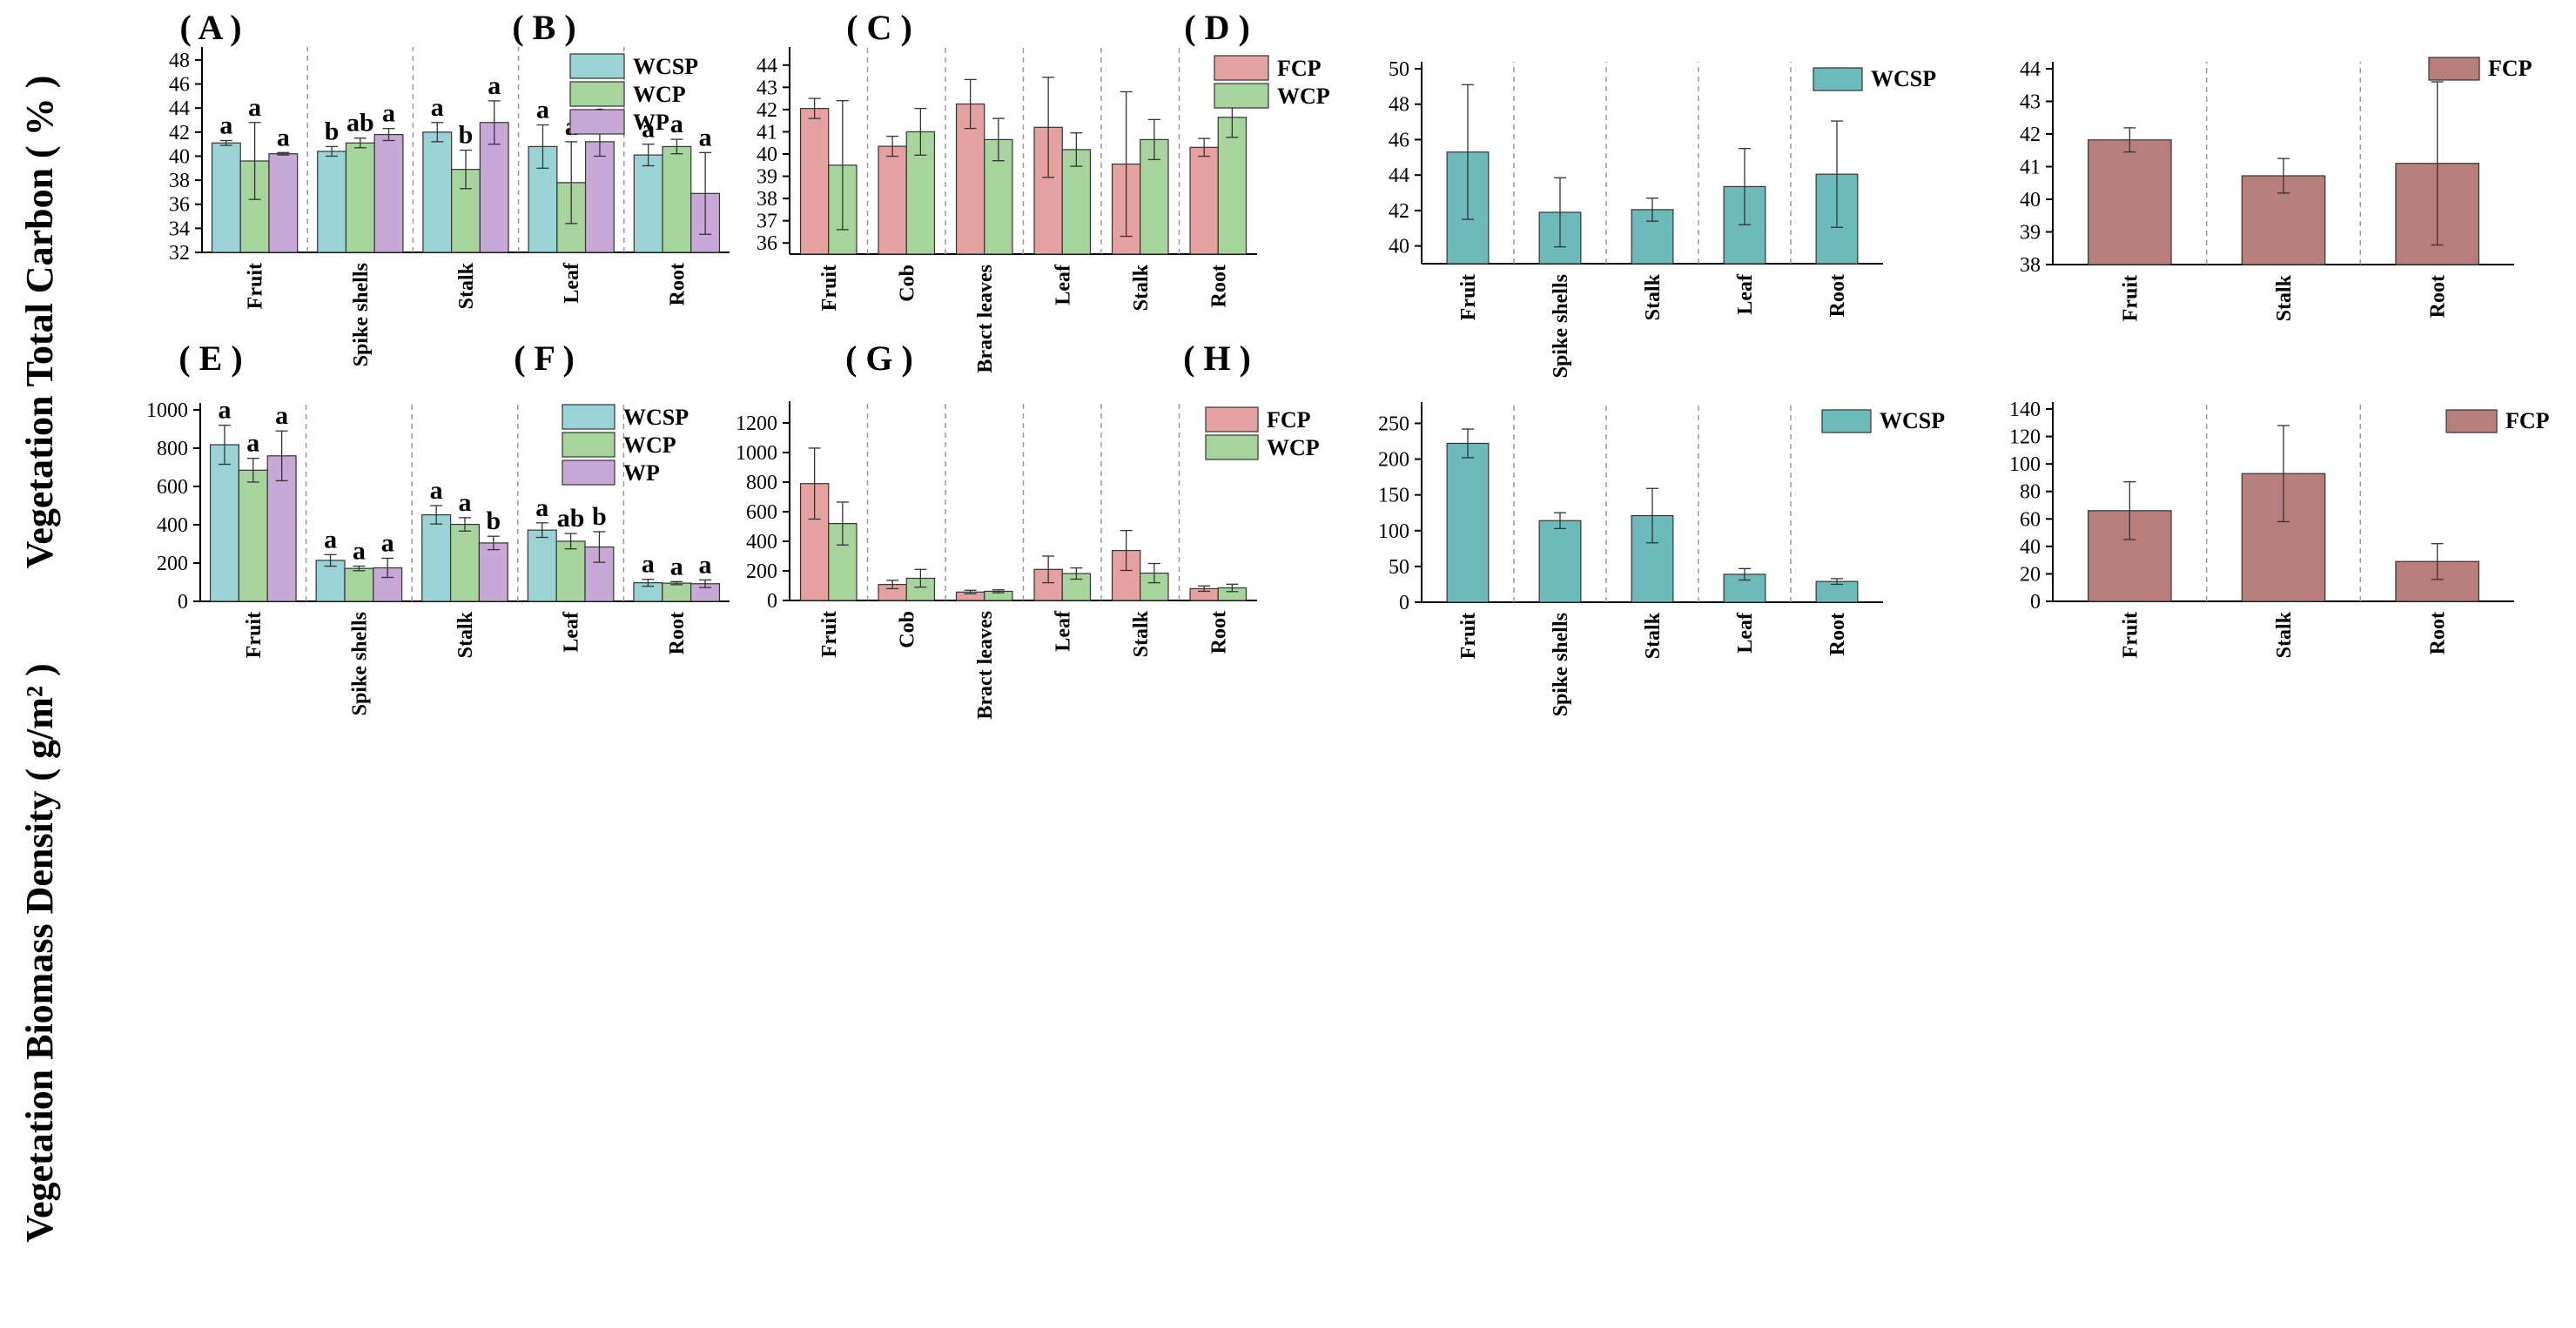 The width and height of the screenshot is (2576, 1328). I want to click on bar-wp-leaf, so click(599, 197).